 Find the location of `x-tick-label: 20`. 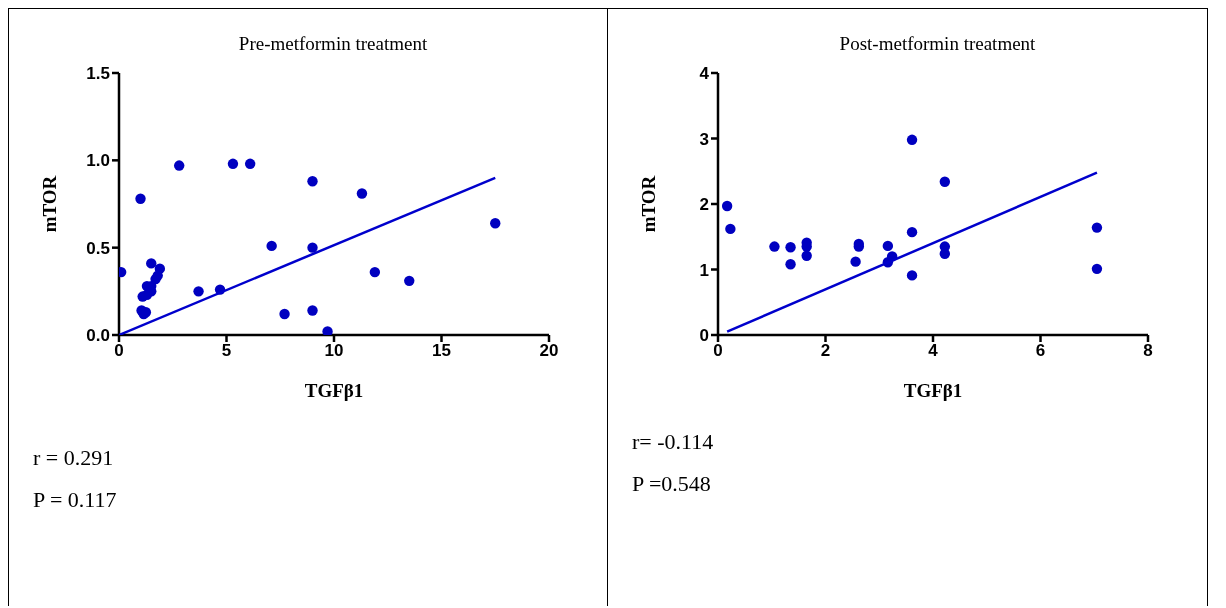

x-tick-label: 20 is located at coordinates (549, 351).